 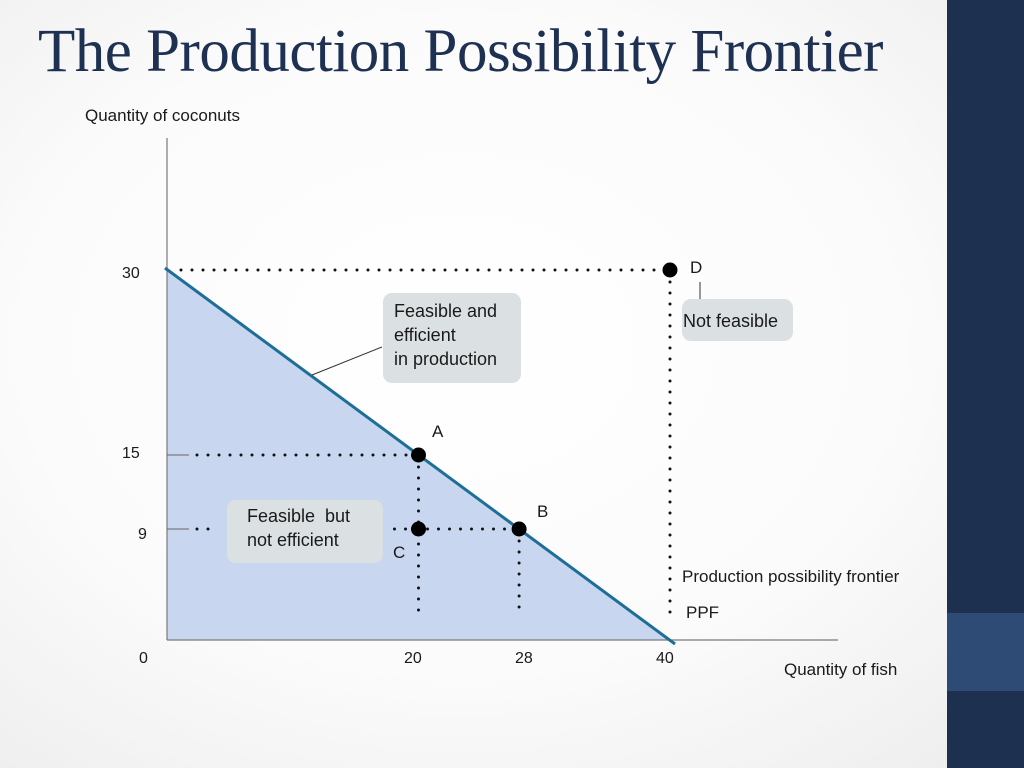 I want to click on callout-leader-feasible, so click(x=347, y=361).